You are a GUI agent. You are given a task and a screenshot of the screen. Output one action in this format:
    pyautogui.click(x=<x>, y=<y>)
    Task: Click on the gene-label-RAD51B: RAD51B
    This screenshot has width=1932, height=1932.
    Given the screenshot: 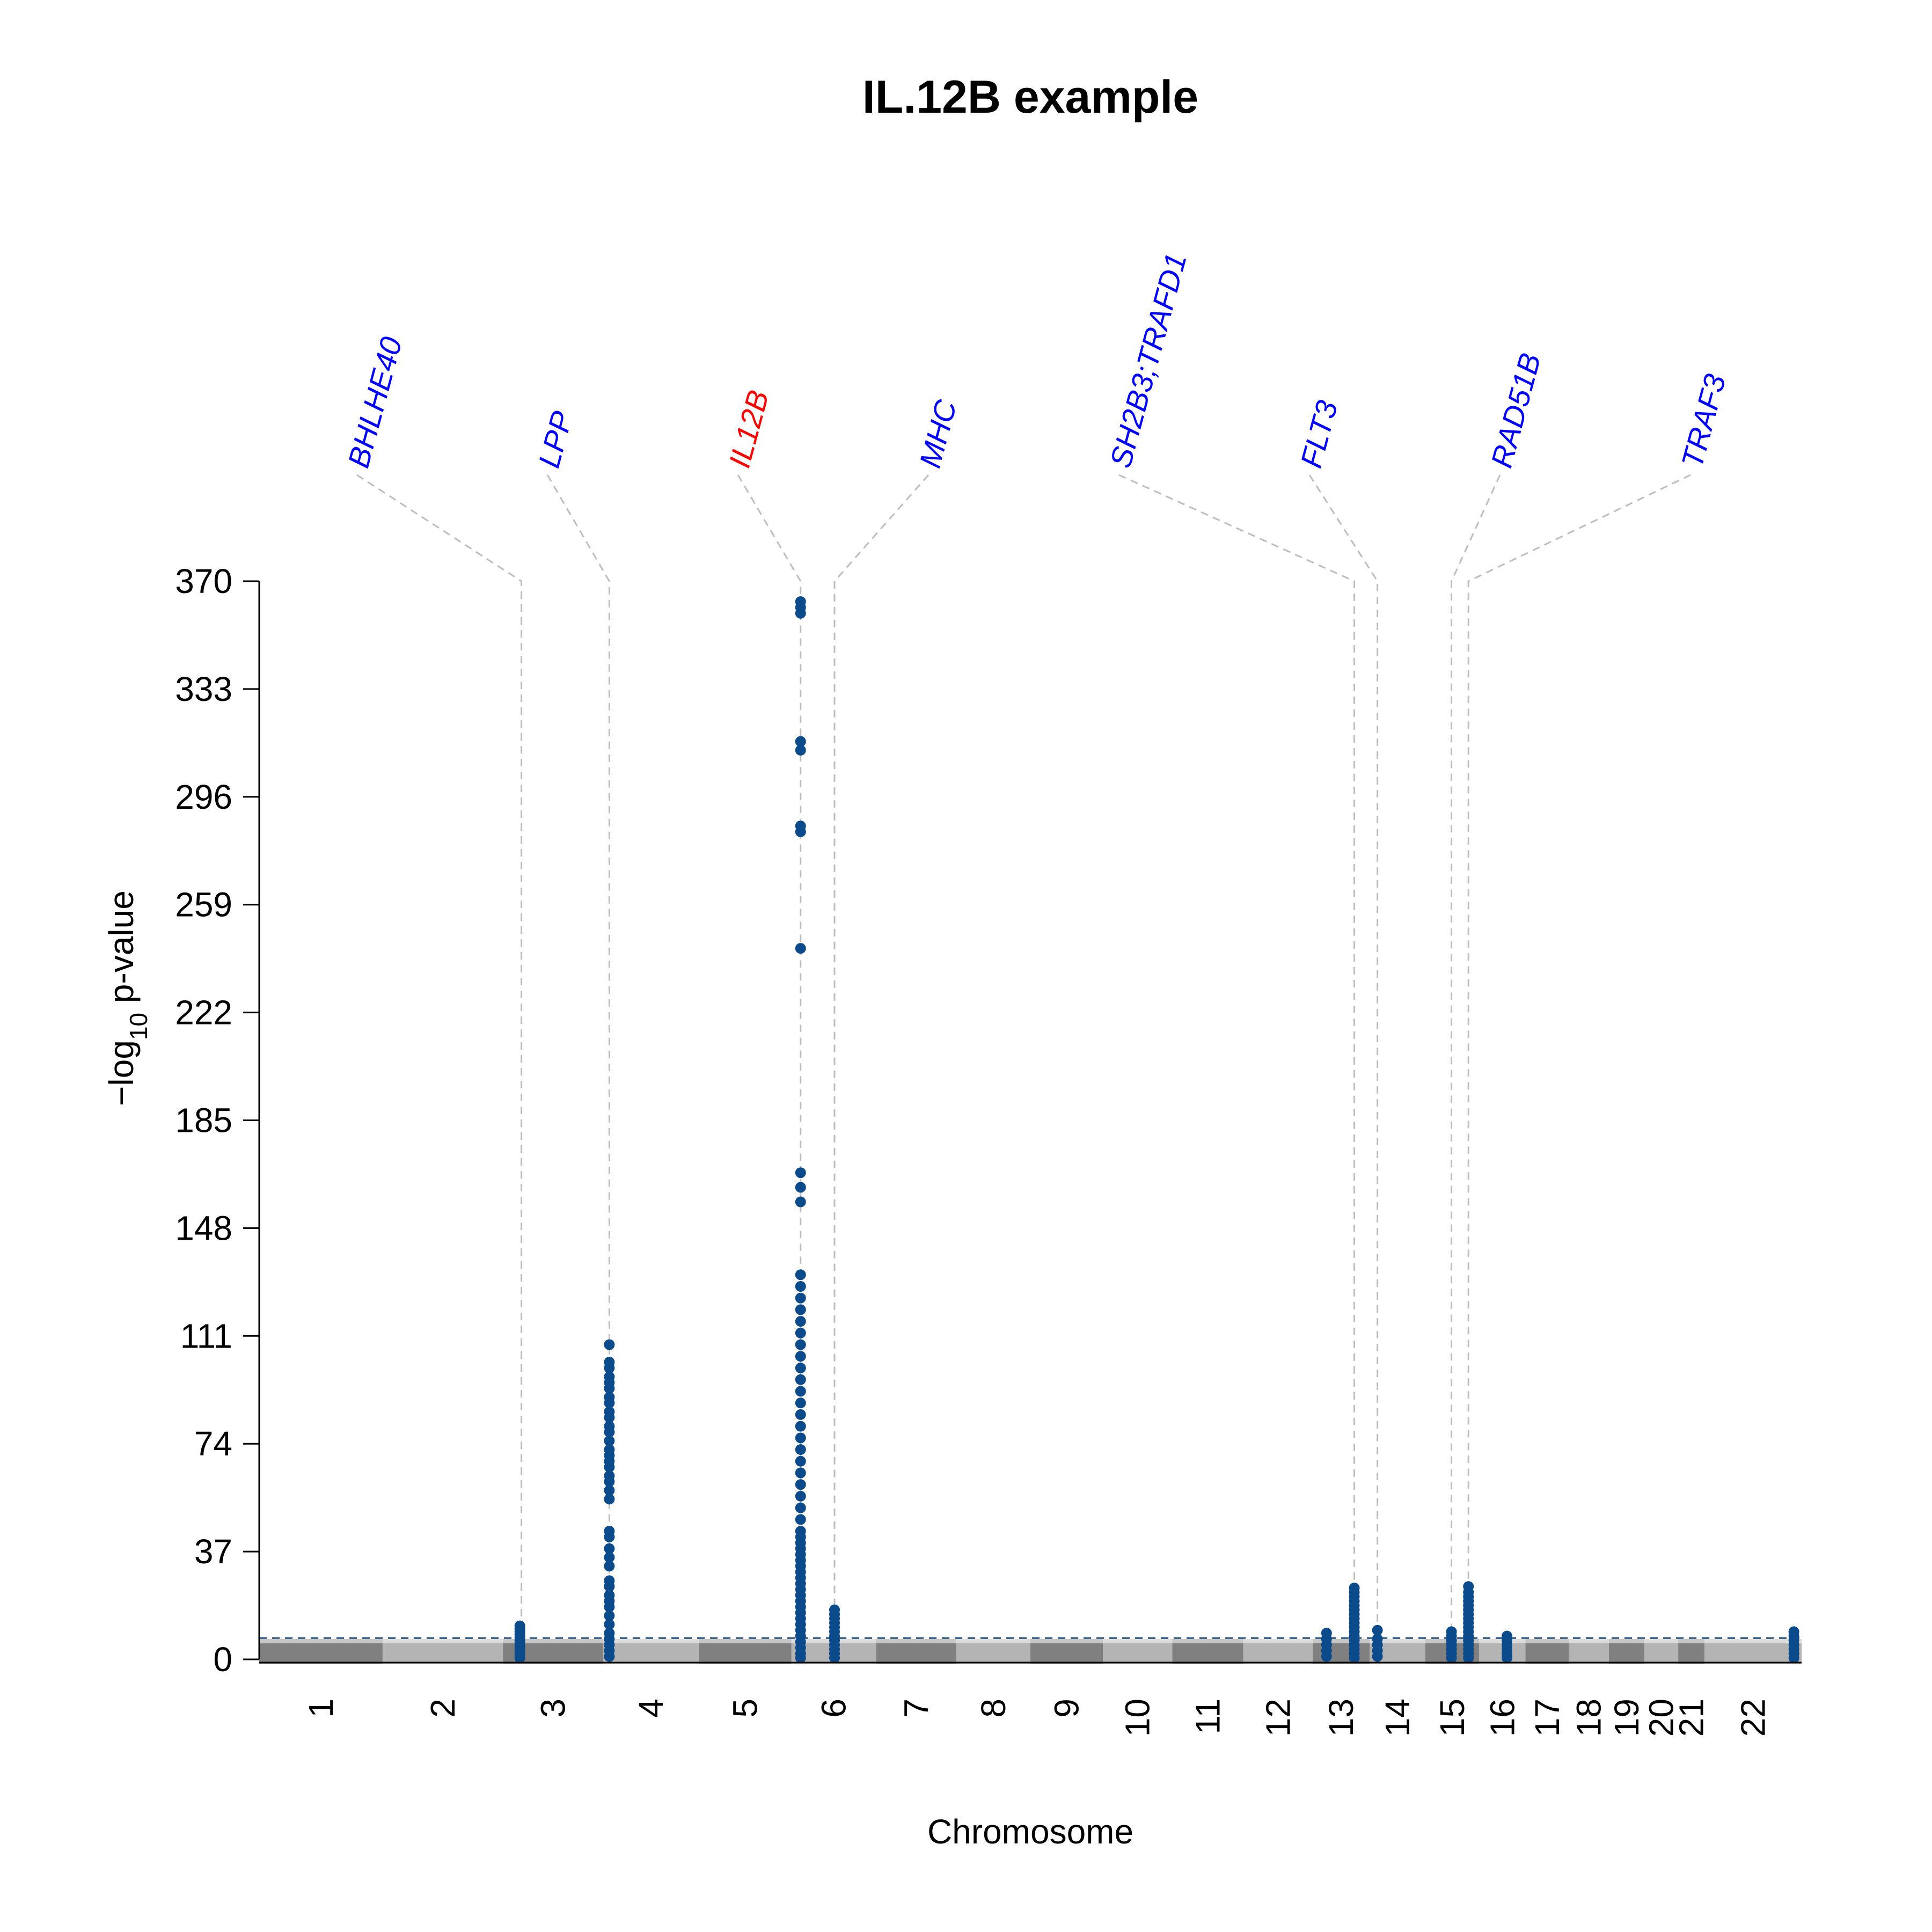 What is the action you would take?
    pyautogui.click(x=1515, y=410)
    